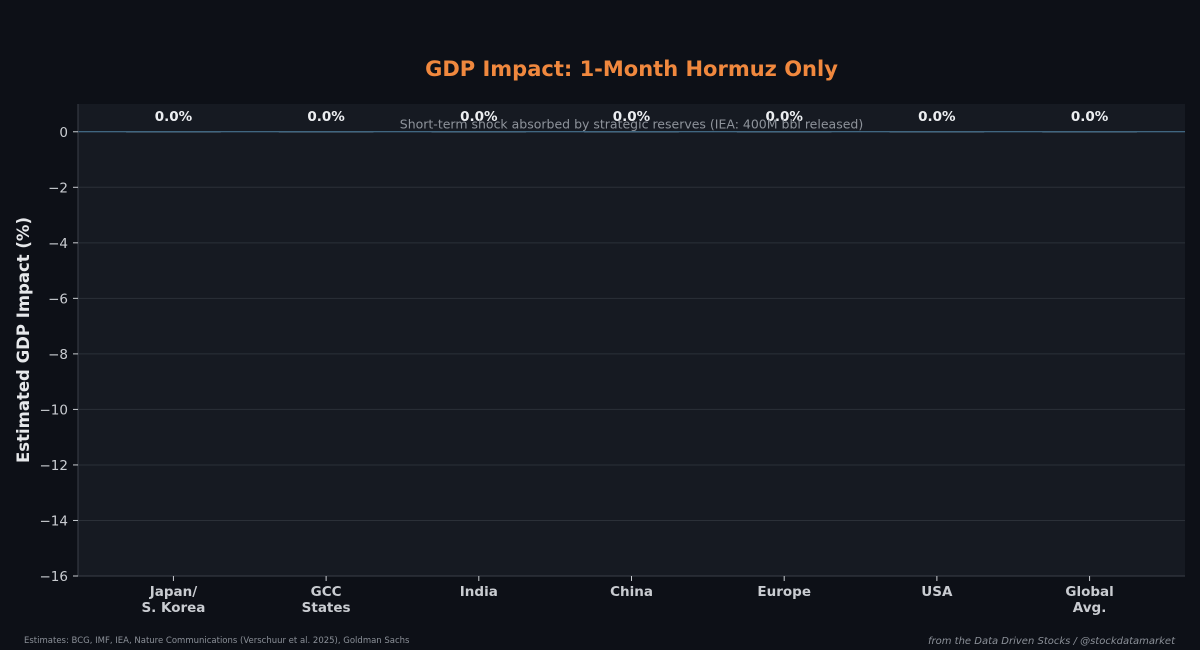 The height and width of the screenshot is (650, 1200). I want to click on y-tick-label: 0, so click(63, 133).